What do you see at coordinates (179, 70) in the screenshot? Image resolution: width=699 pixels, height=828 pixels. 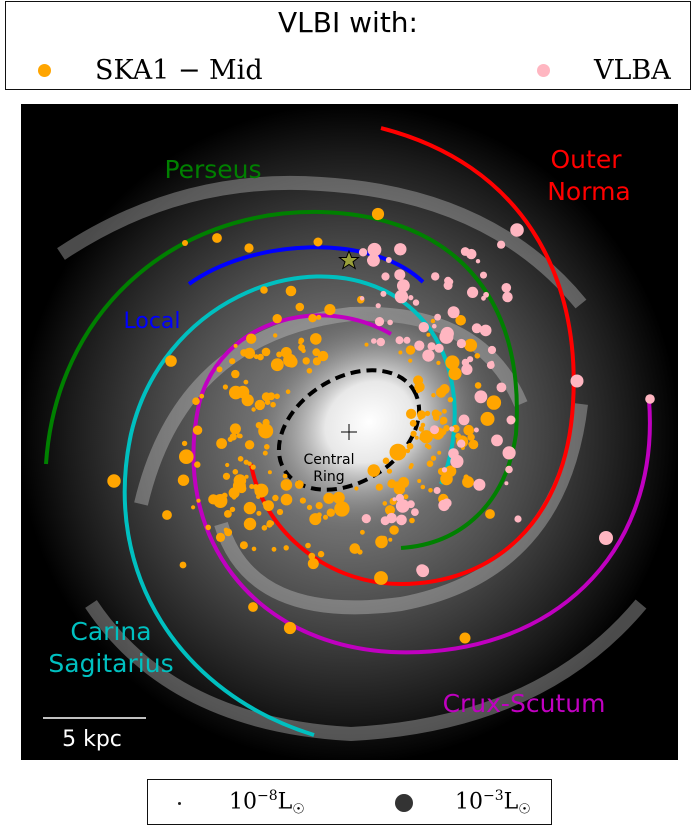 I see `legend-label-ska: SKA1 − Mid` at bounding box center [179, 70].